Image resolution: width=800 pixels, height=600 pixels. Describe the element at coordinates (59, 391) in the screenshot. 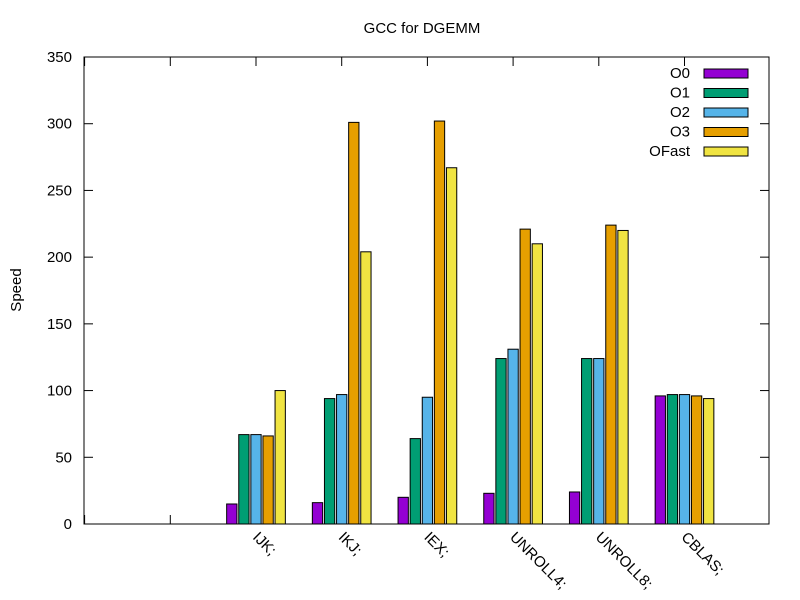

I see `y-tick-label: 100` at that location.